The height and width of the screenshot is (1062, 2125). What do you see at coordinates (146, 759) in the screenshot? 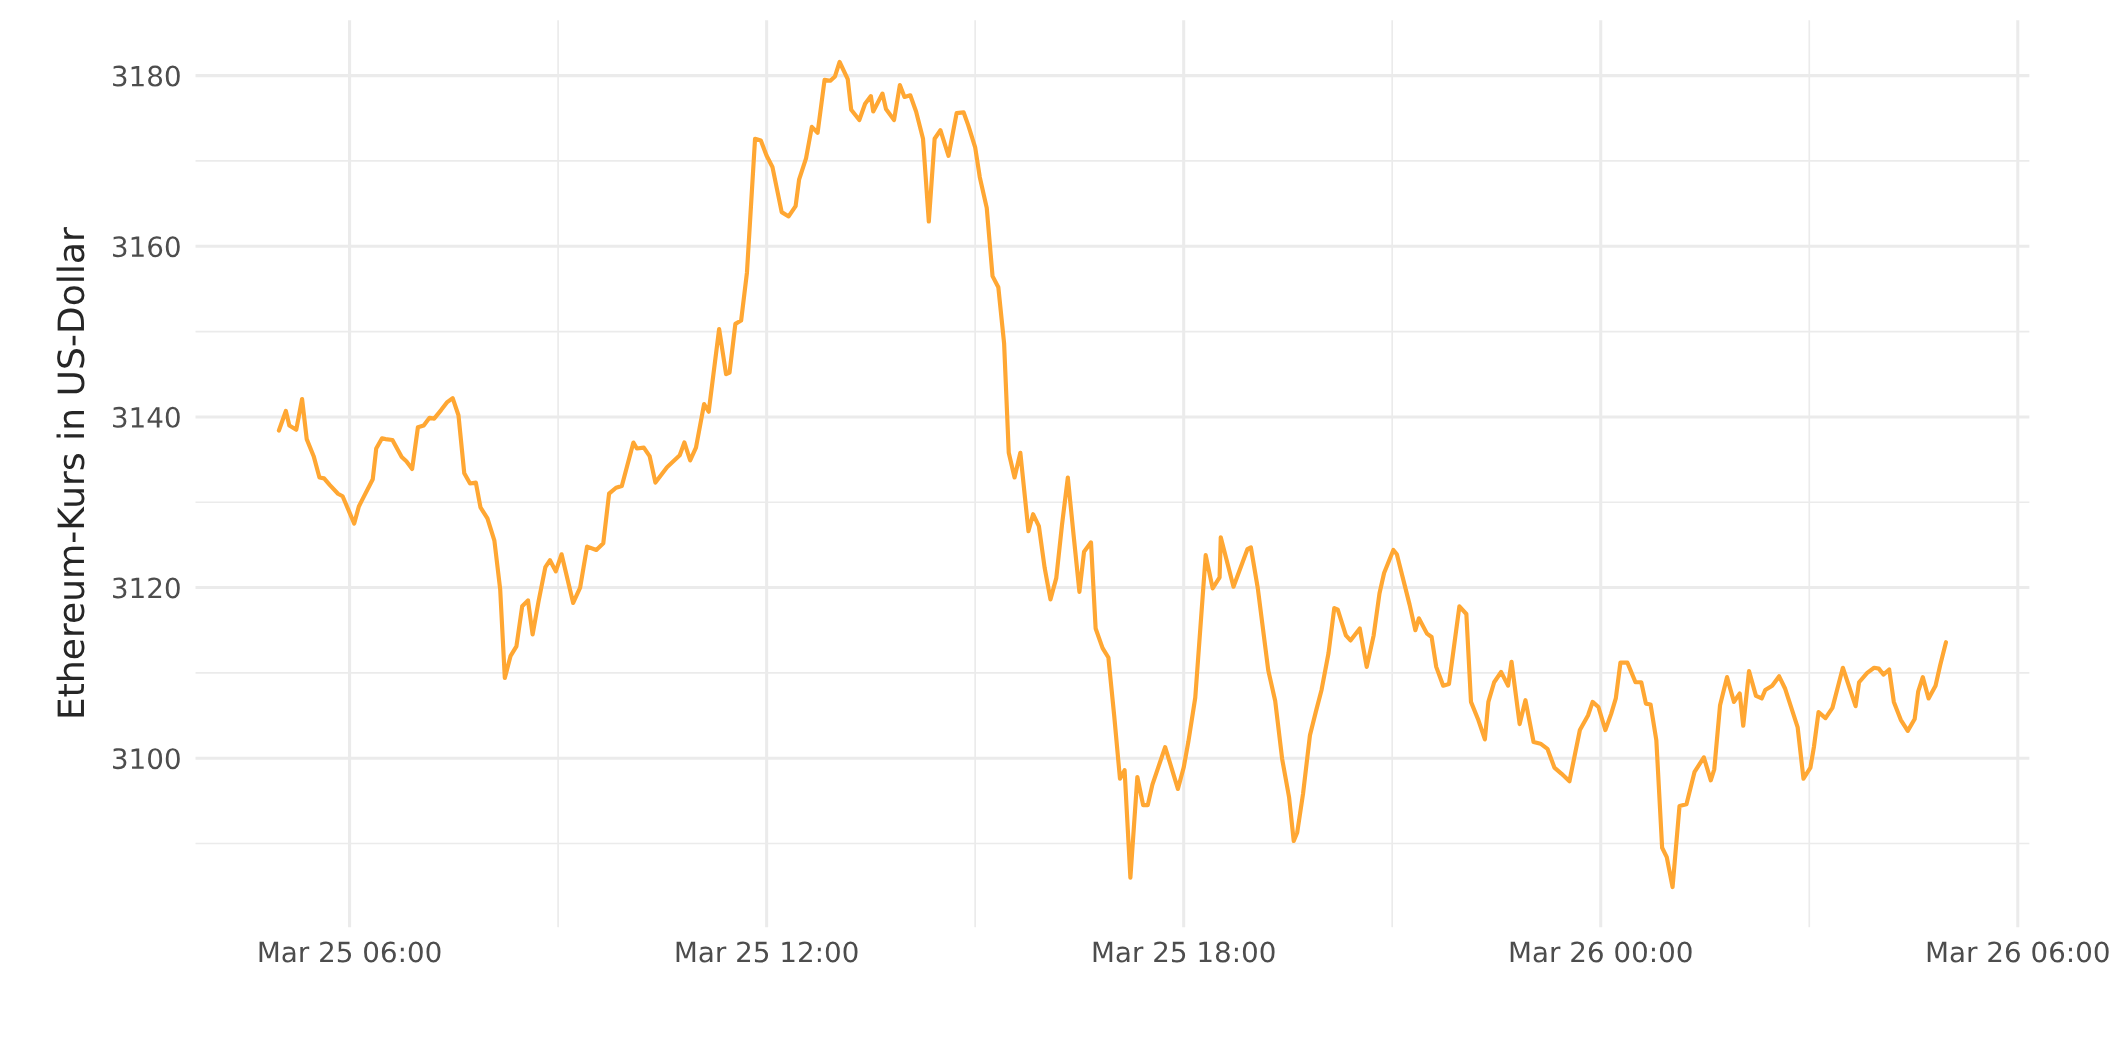
I see `y-tick-label: 3100` at bounding box center [146, 759].